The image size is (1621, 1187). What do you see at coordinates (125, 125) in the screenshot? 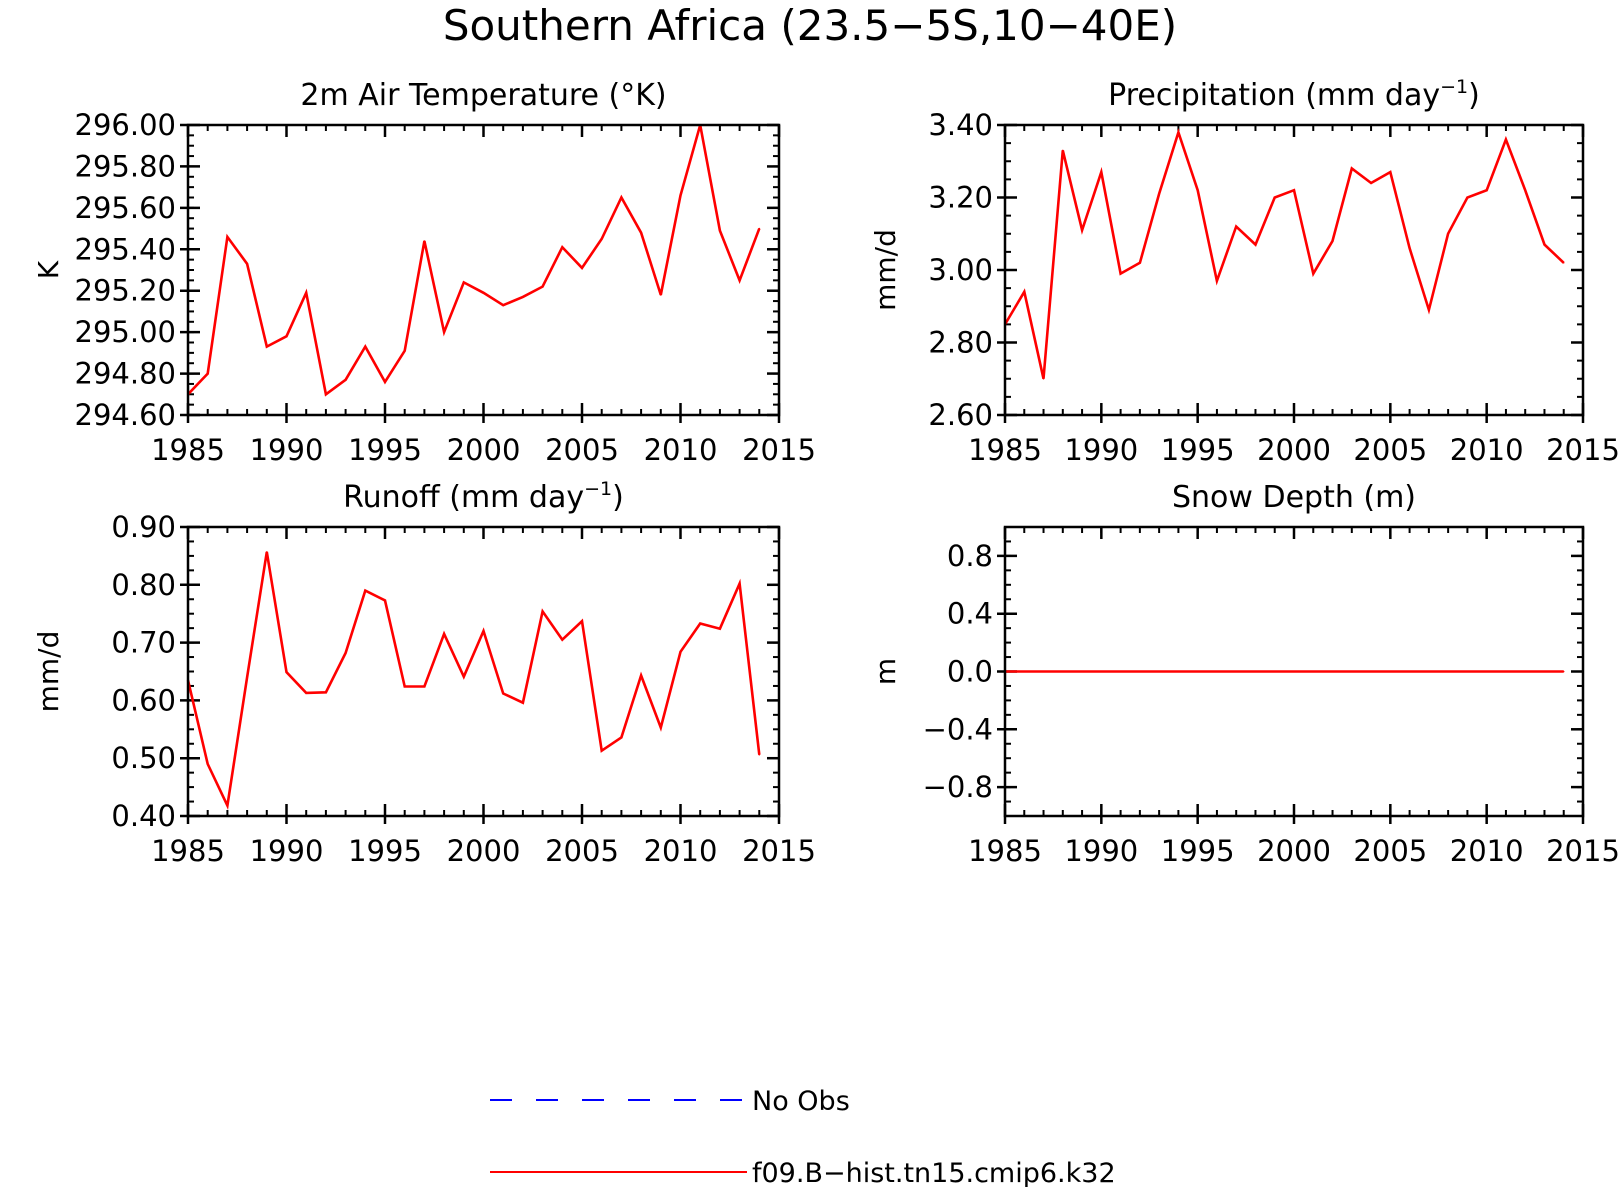
I see `y-tick-label: 296.00` at bounding box center [125, 125].